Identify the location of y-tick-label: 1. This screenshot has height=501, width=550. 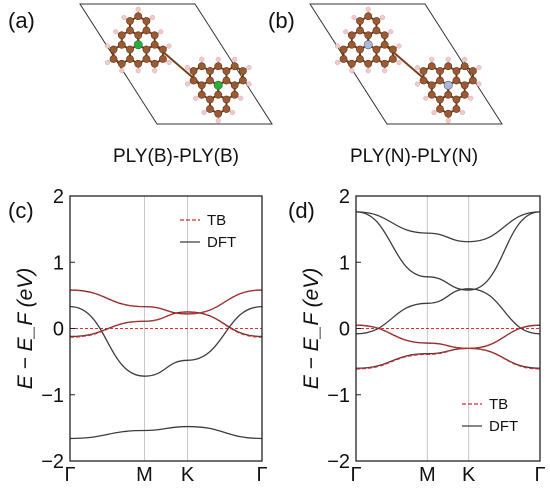
(58, 263).